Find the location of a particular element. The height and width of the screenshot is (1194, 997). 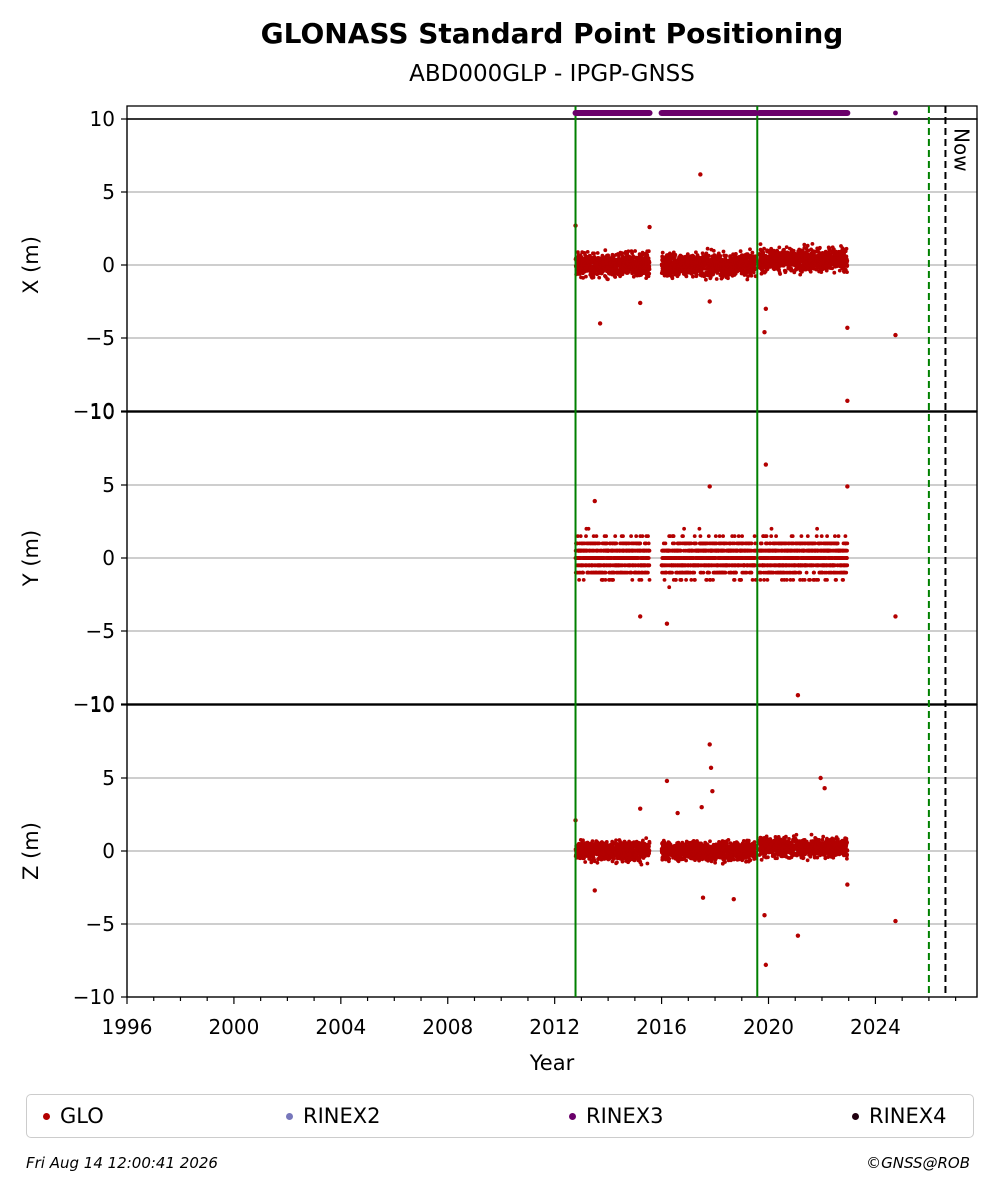

y-tick-label: −5 is located at coordinates (100, 631).